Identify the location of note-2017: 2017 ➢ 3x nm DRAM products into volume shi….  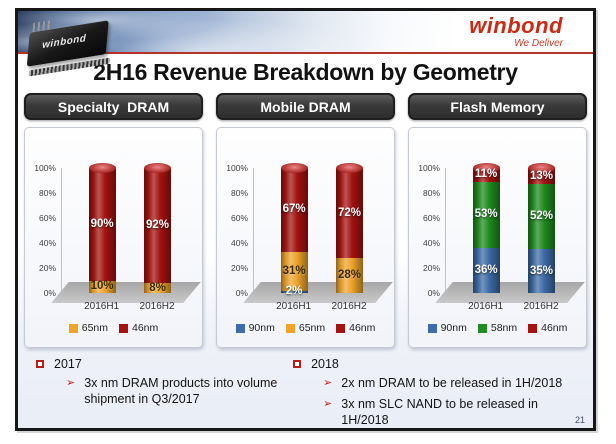
(164, 382).